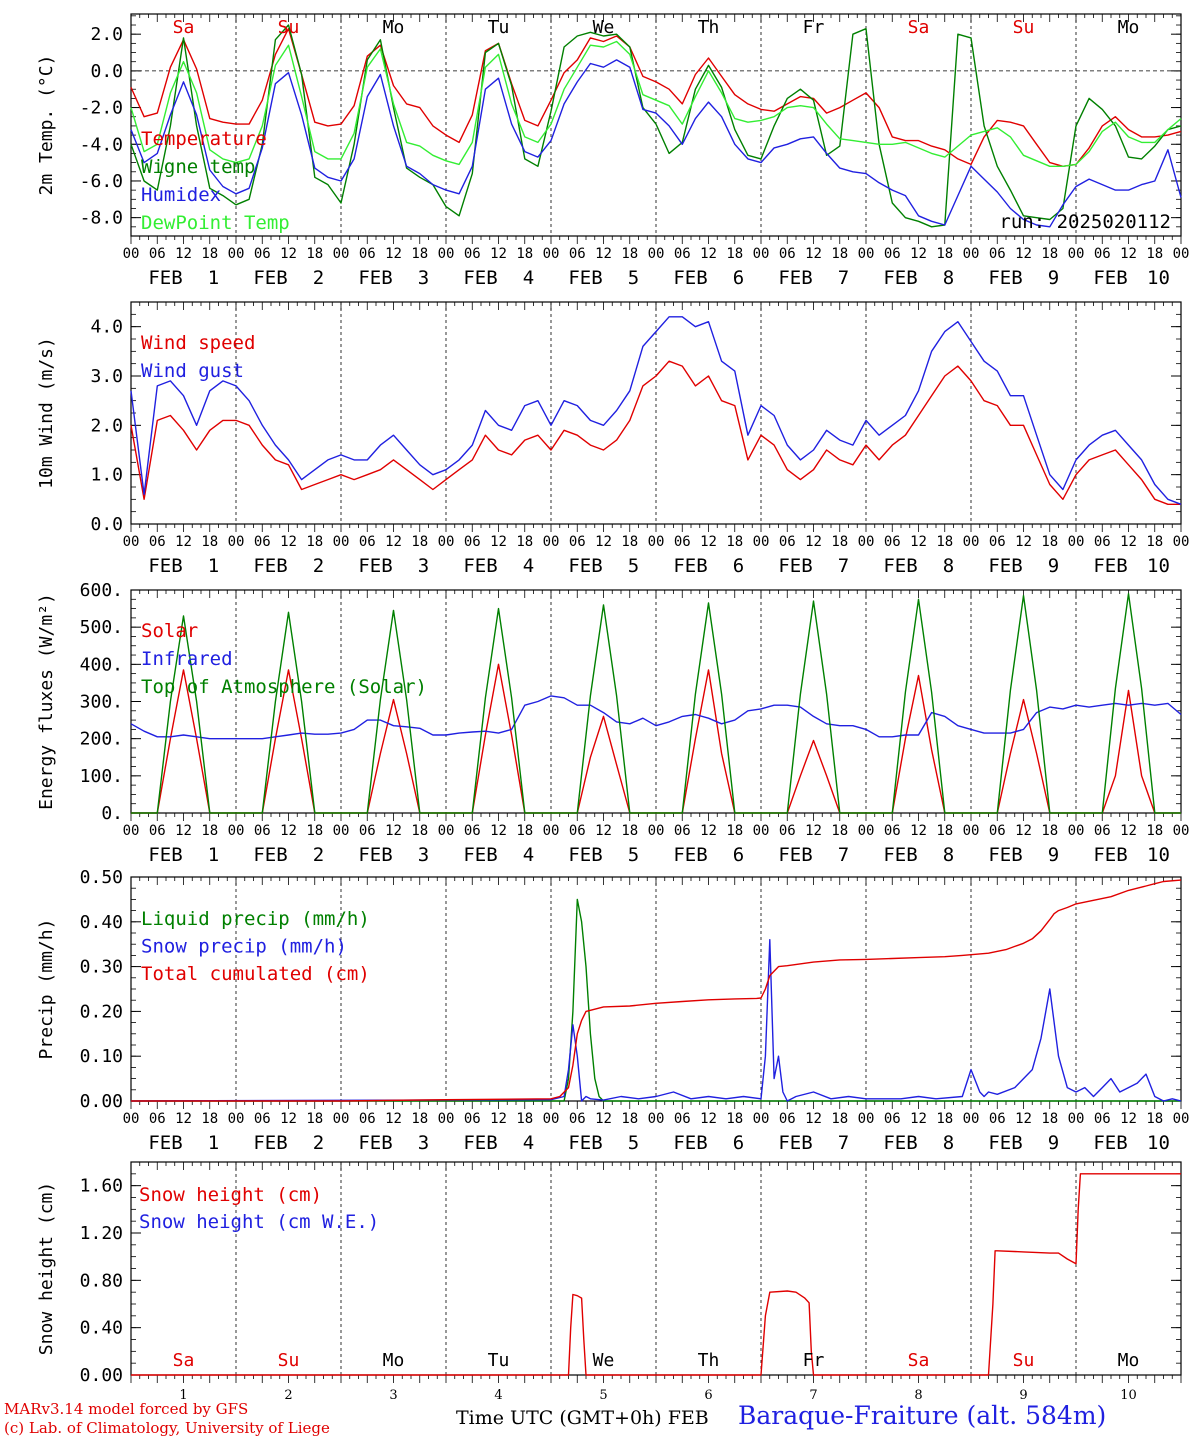 Image resolution: width=1194 pixels, height=1440 pixels. I want to click on y-tick-label: 600., so click(101, 590).